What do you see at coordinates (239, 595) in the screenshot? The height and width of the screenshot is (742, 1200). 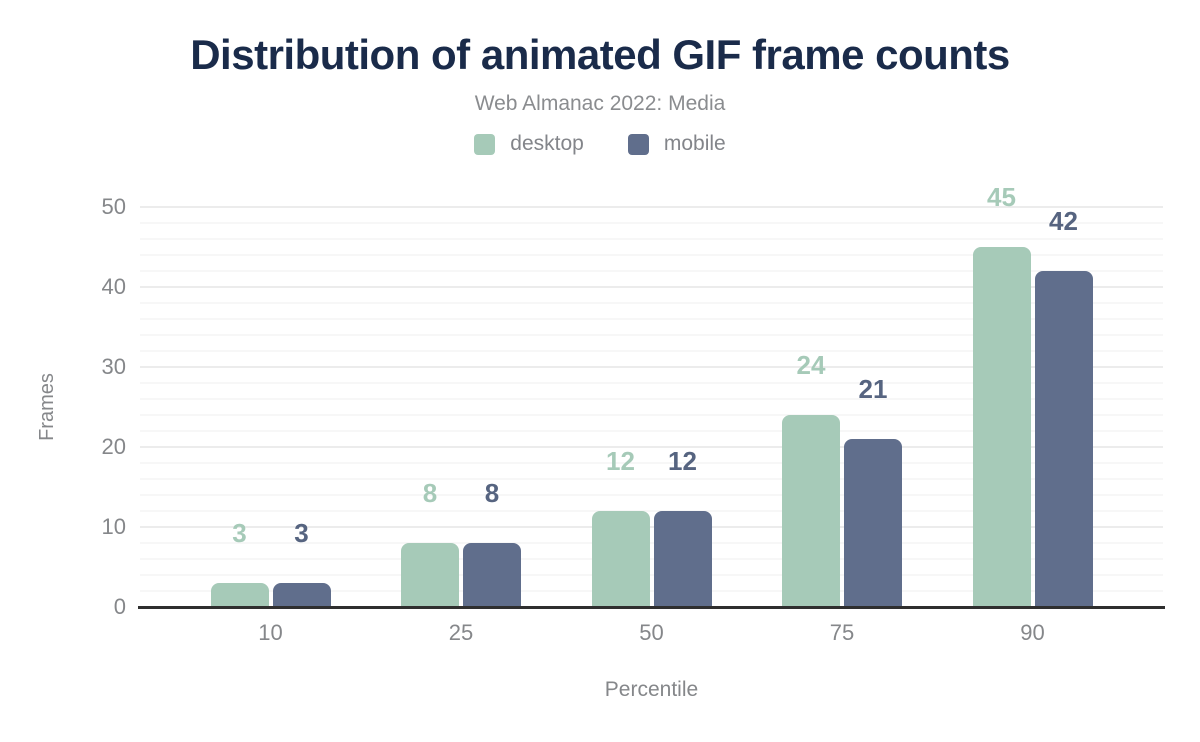 I see `bar-desktop-p10` at bounding box center [239, 595].